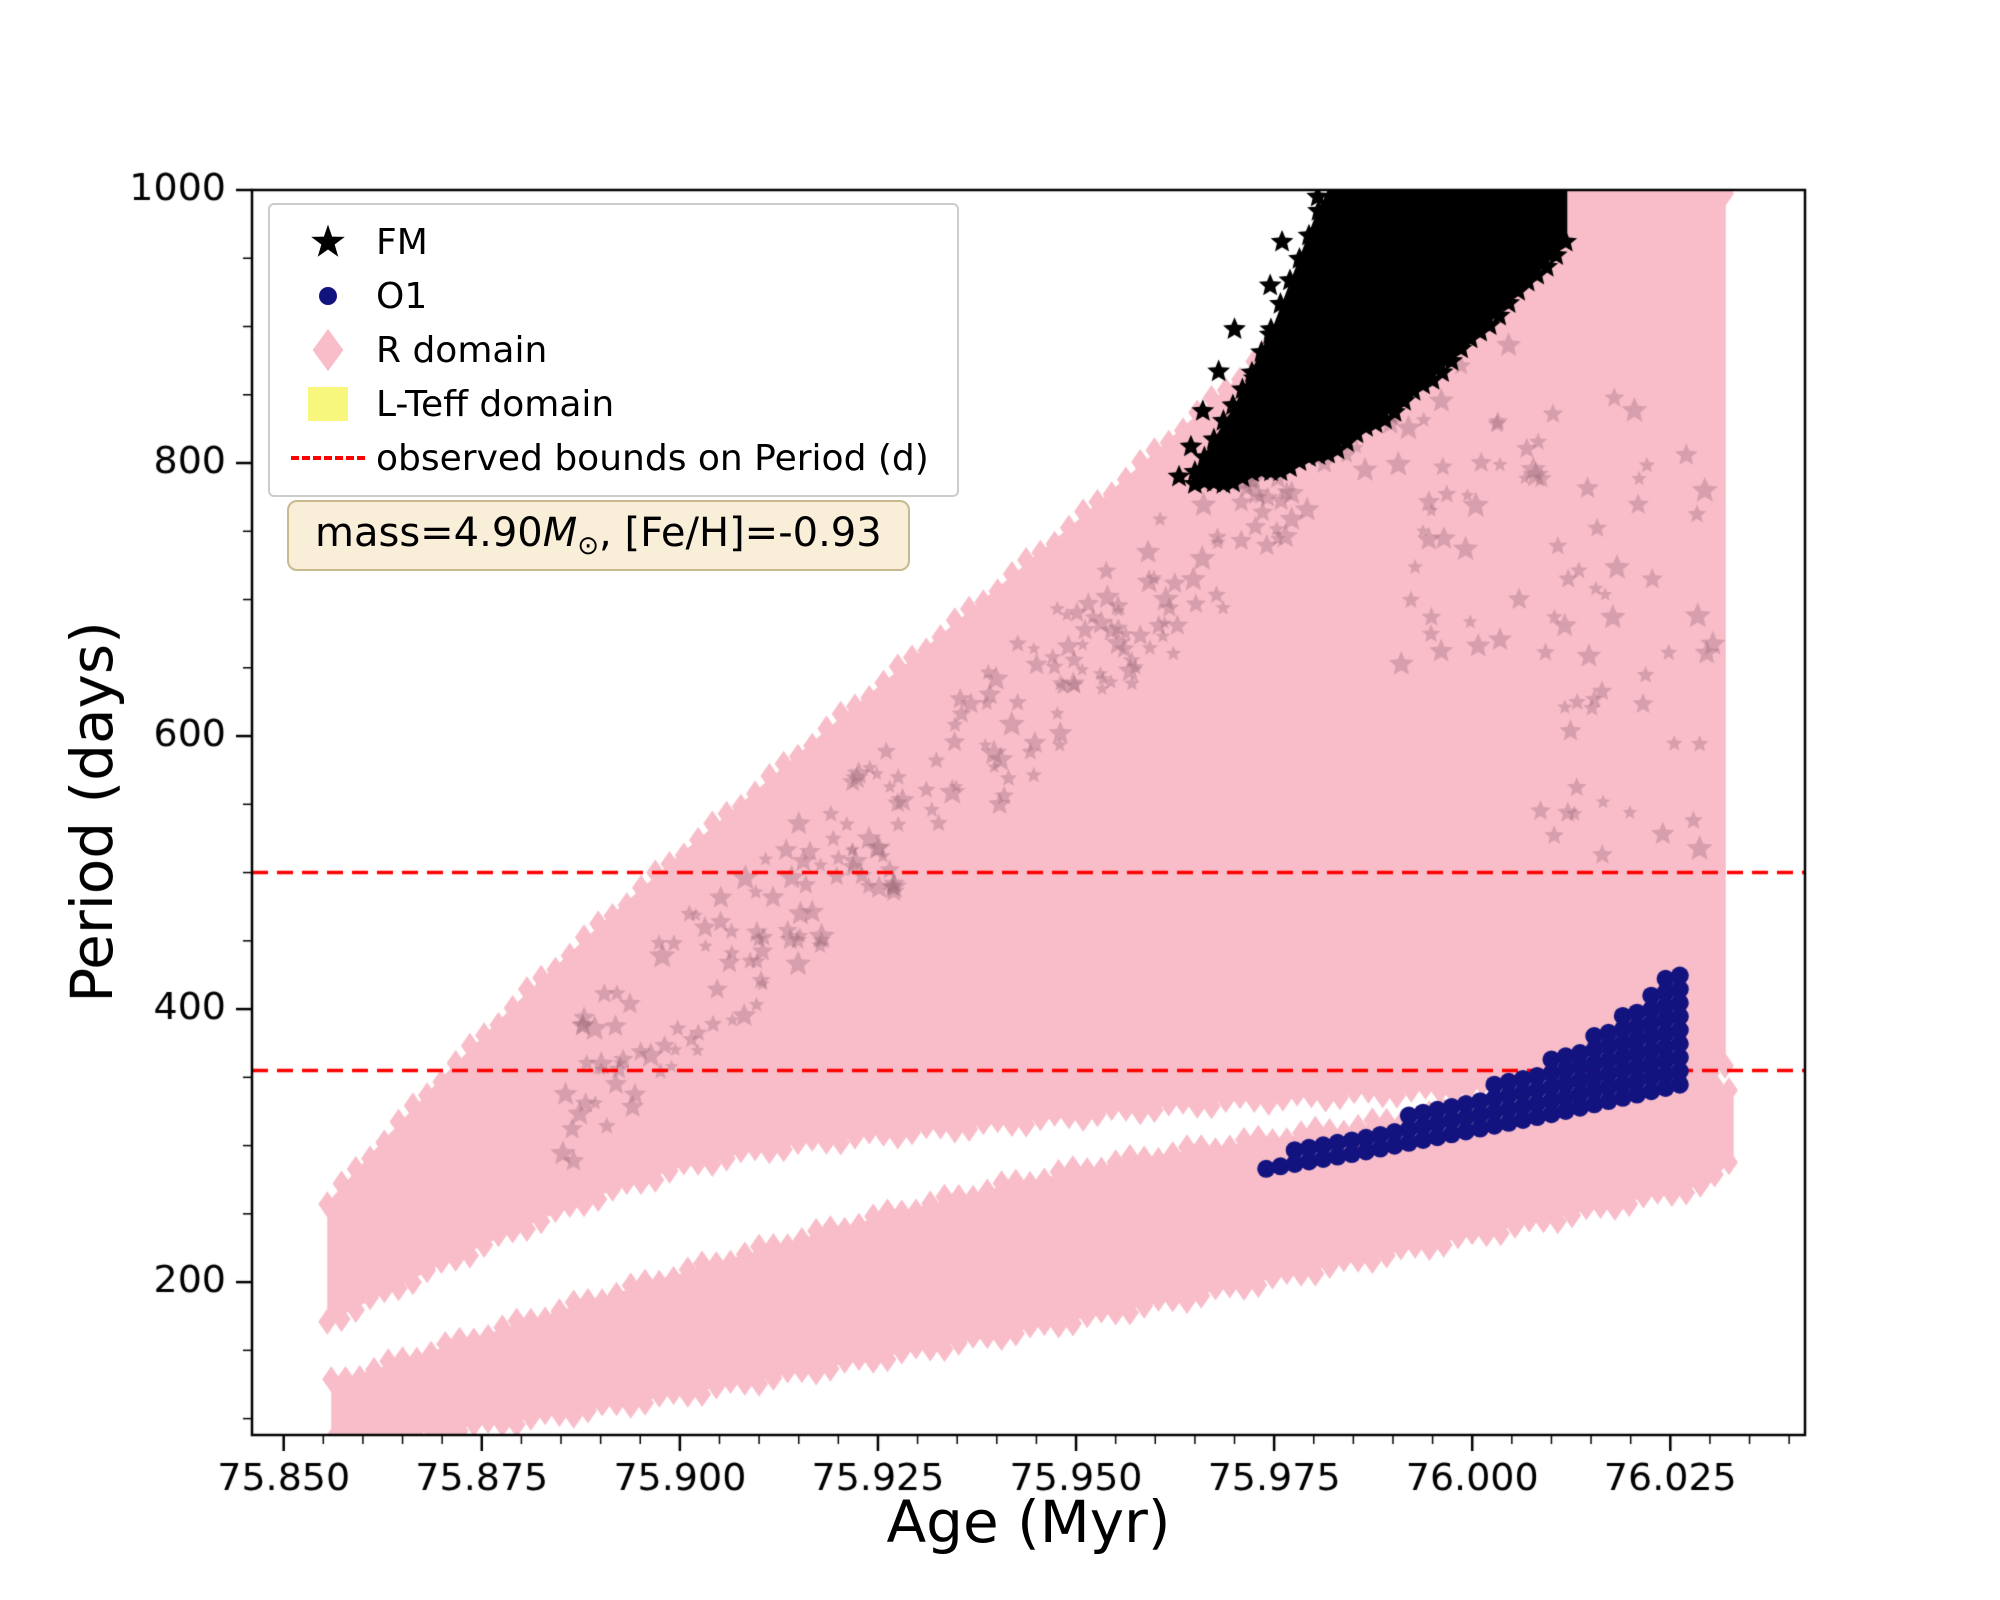 This screenshot has height=1600, width=2000. Describe the element at coordinates (652, 458) in the screenshot. I see `legend-label: observed bounds on Period (d)` at that location.